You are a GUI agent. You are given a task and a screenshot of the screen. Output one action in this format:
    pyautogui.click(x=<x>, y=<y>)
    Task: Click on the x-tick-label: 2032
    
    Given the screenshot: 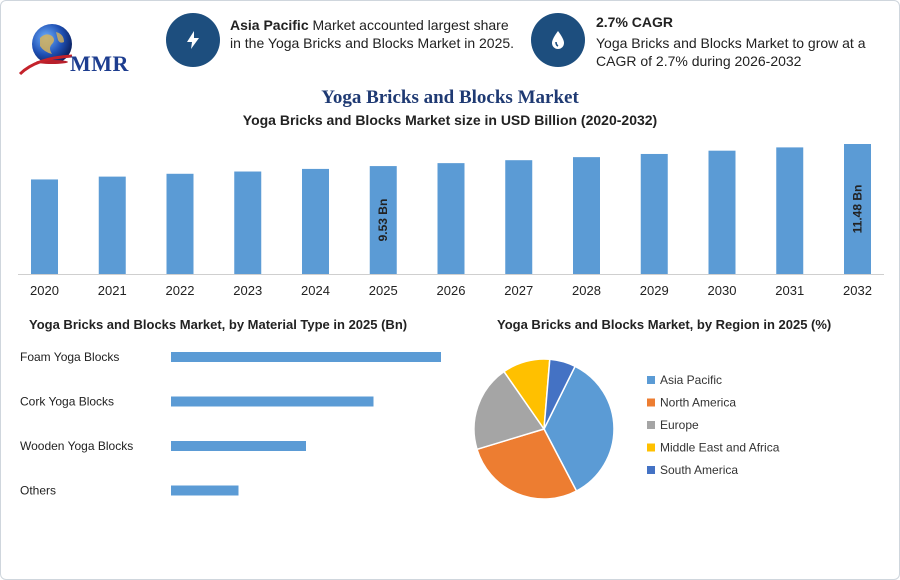 What is the action you would take?
    pyautogui.click(x=857, y=290)
    